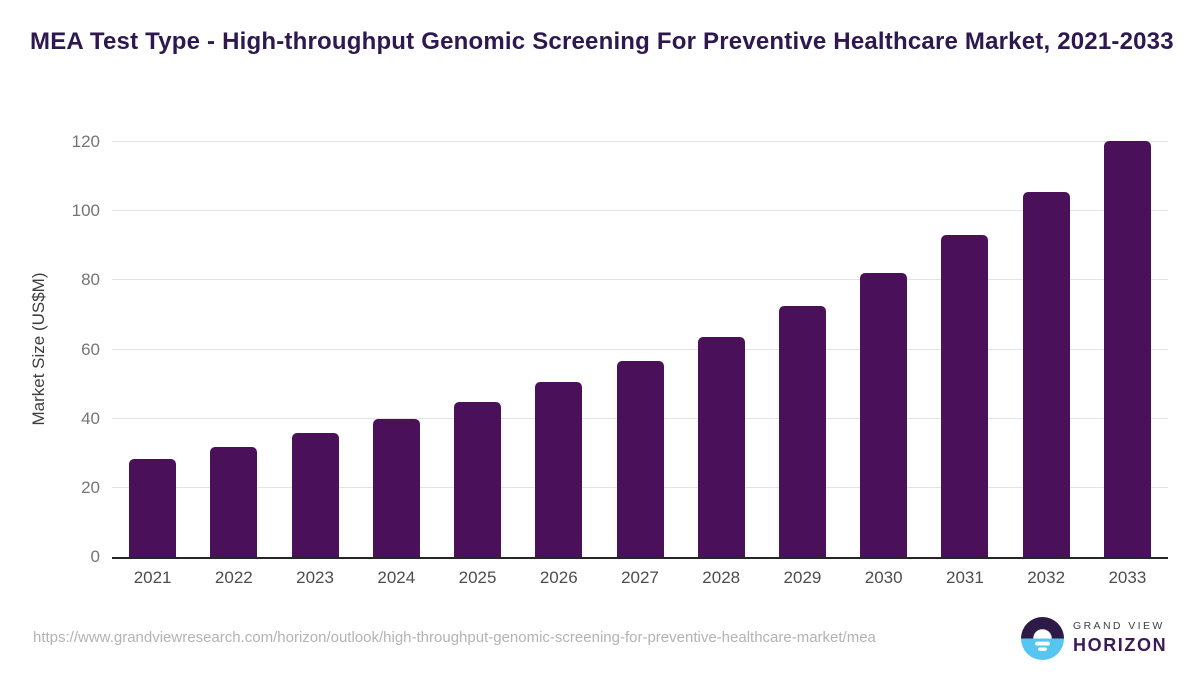 The height and width of the screenshot is (675, 1200). What do you see at coordinates (90, 418) in the screenshot?
I see `y-tick-label-40: 40` at bounding box center [90, 418].